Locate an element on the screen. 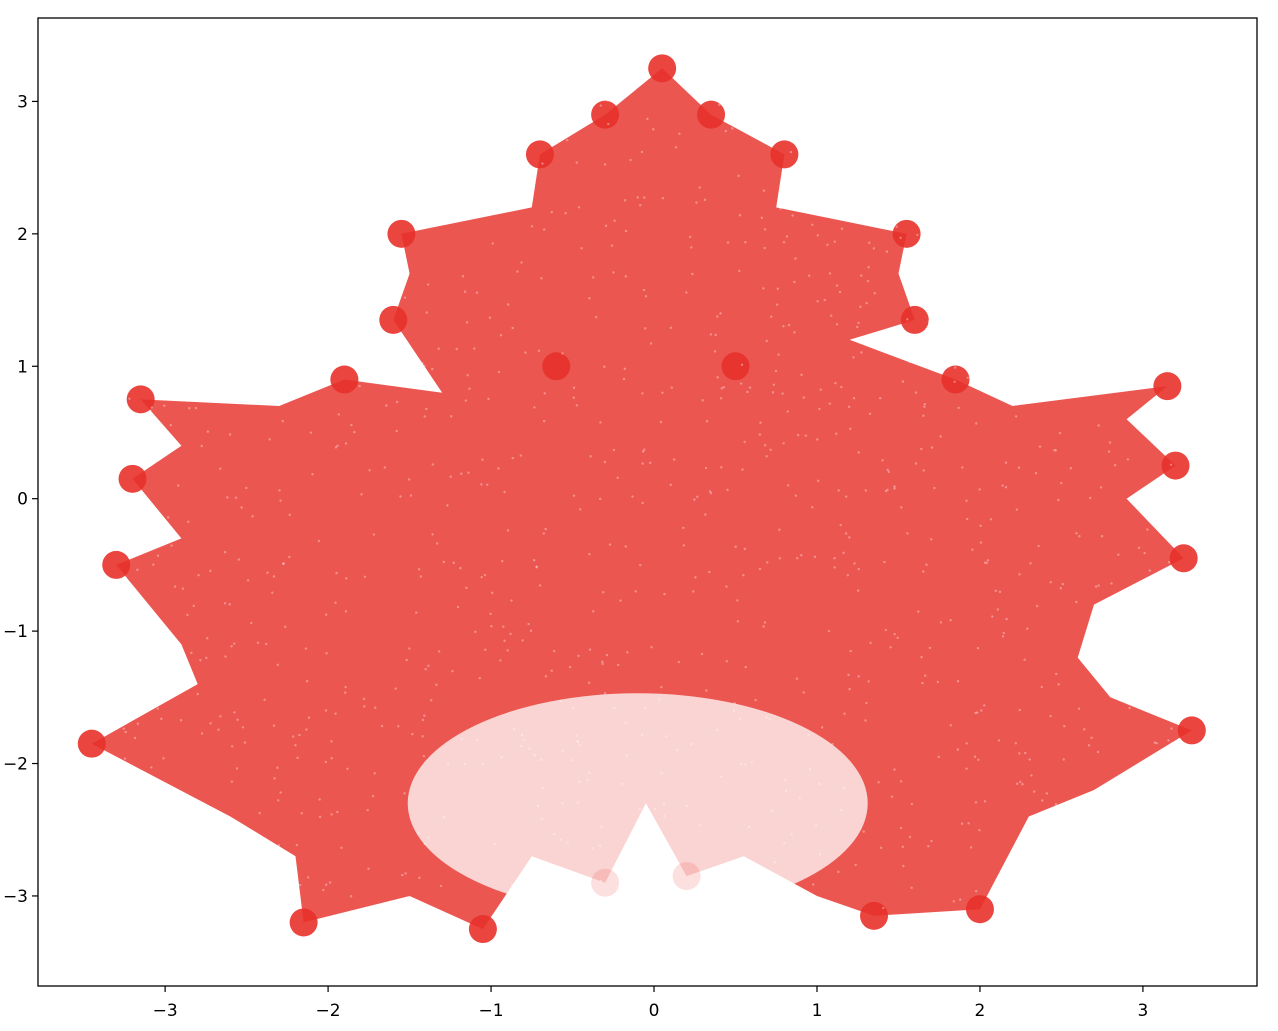 The image size is (1278, 1031). y-tick-label: 2 is located at coordinates (22, 235).